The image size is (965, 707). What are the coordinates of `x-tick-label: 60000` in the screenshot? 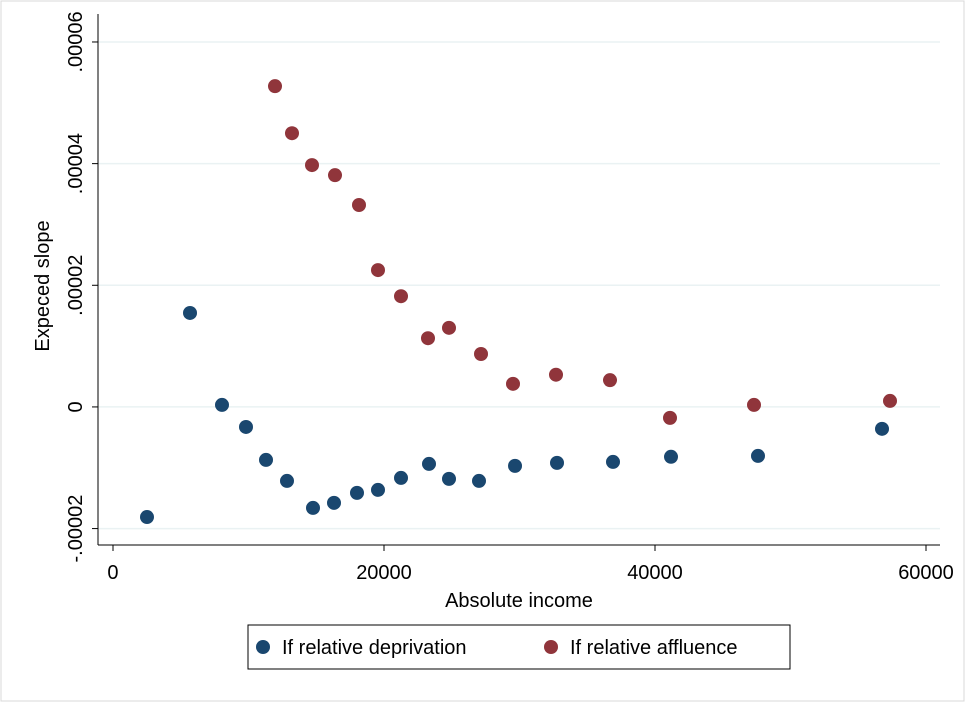 It's located at (926, 573).